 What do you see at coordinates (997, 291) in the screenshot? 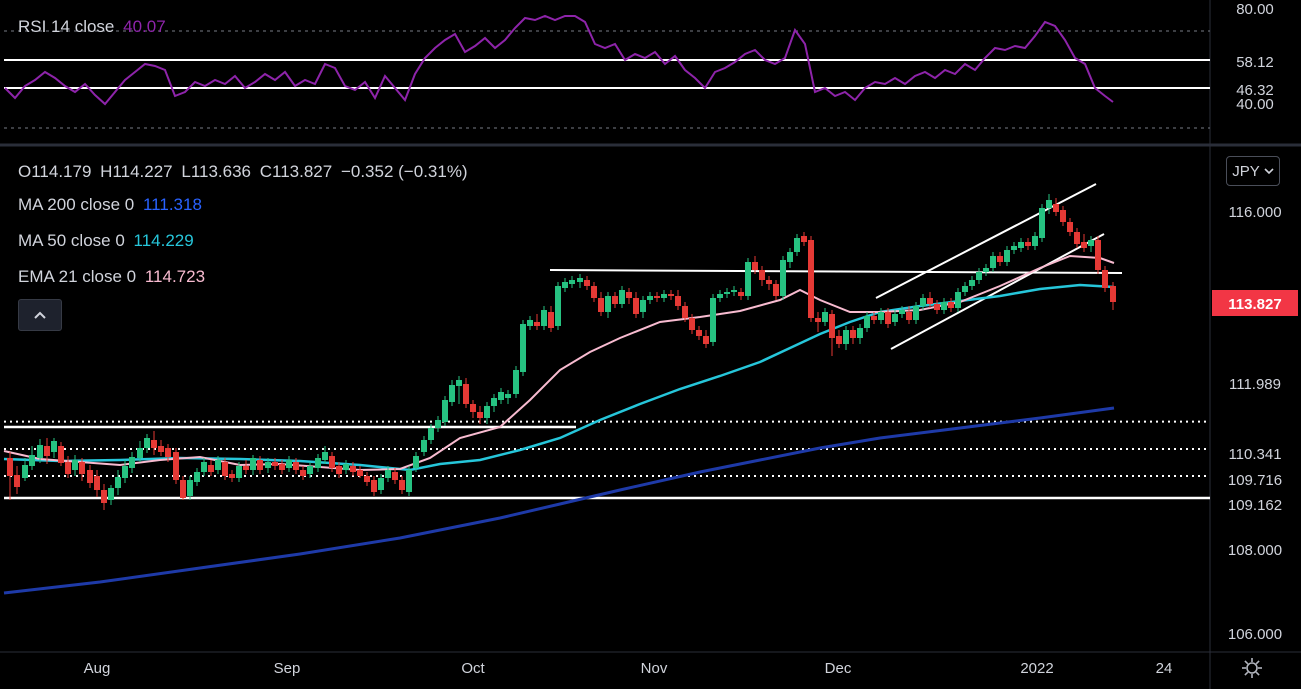
I see `channel-lower` at bounding box center [997, 291].